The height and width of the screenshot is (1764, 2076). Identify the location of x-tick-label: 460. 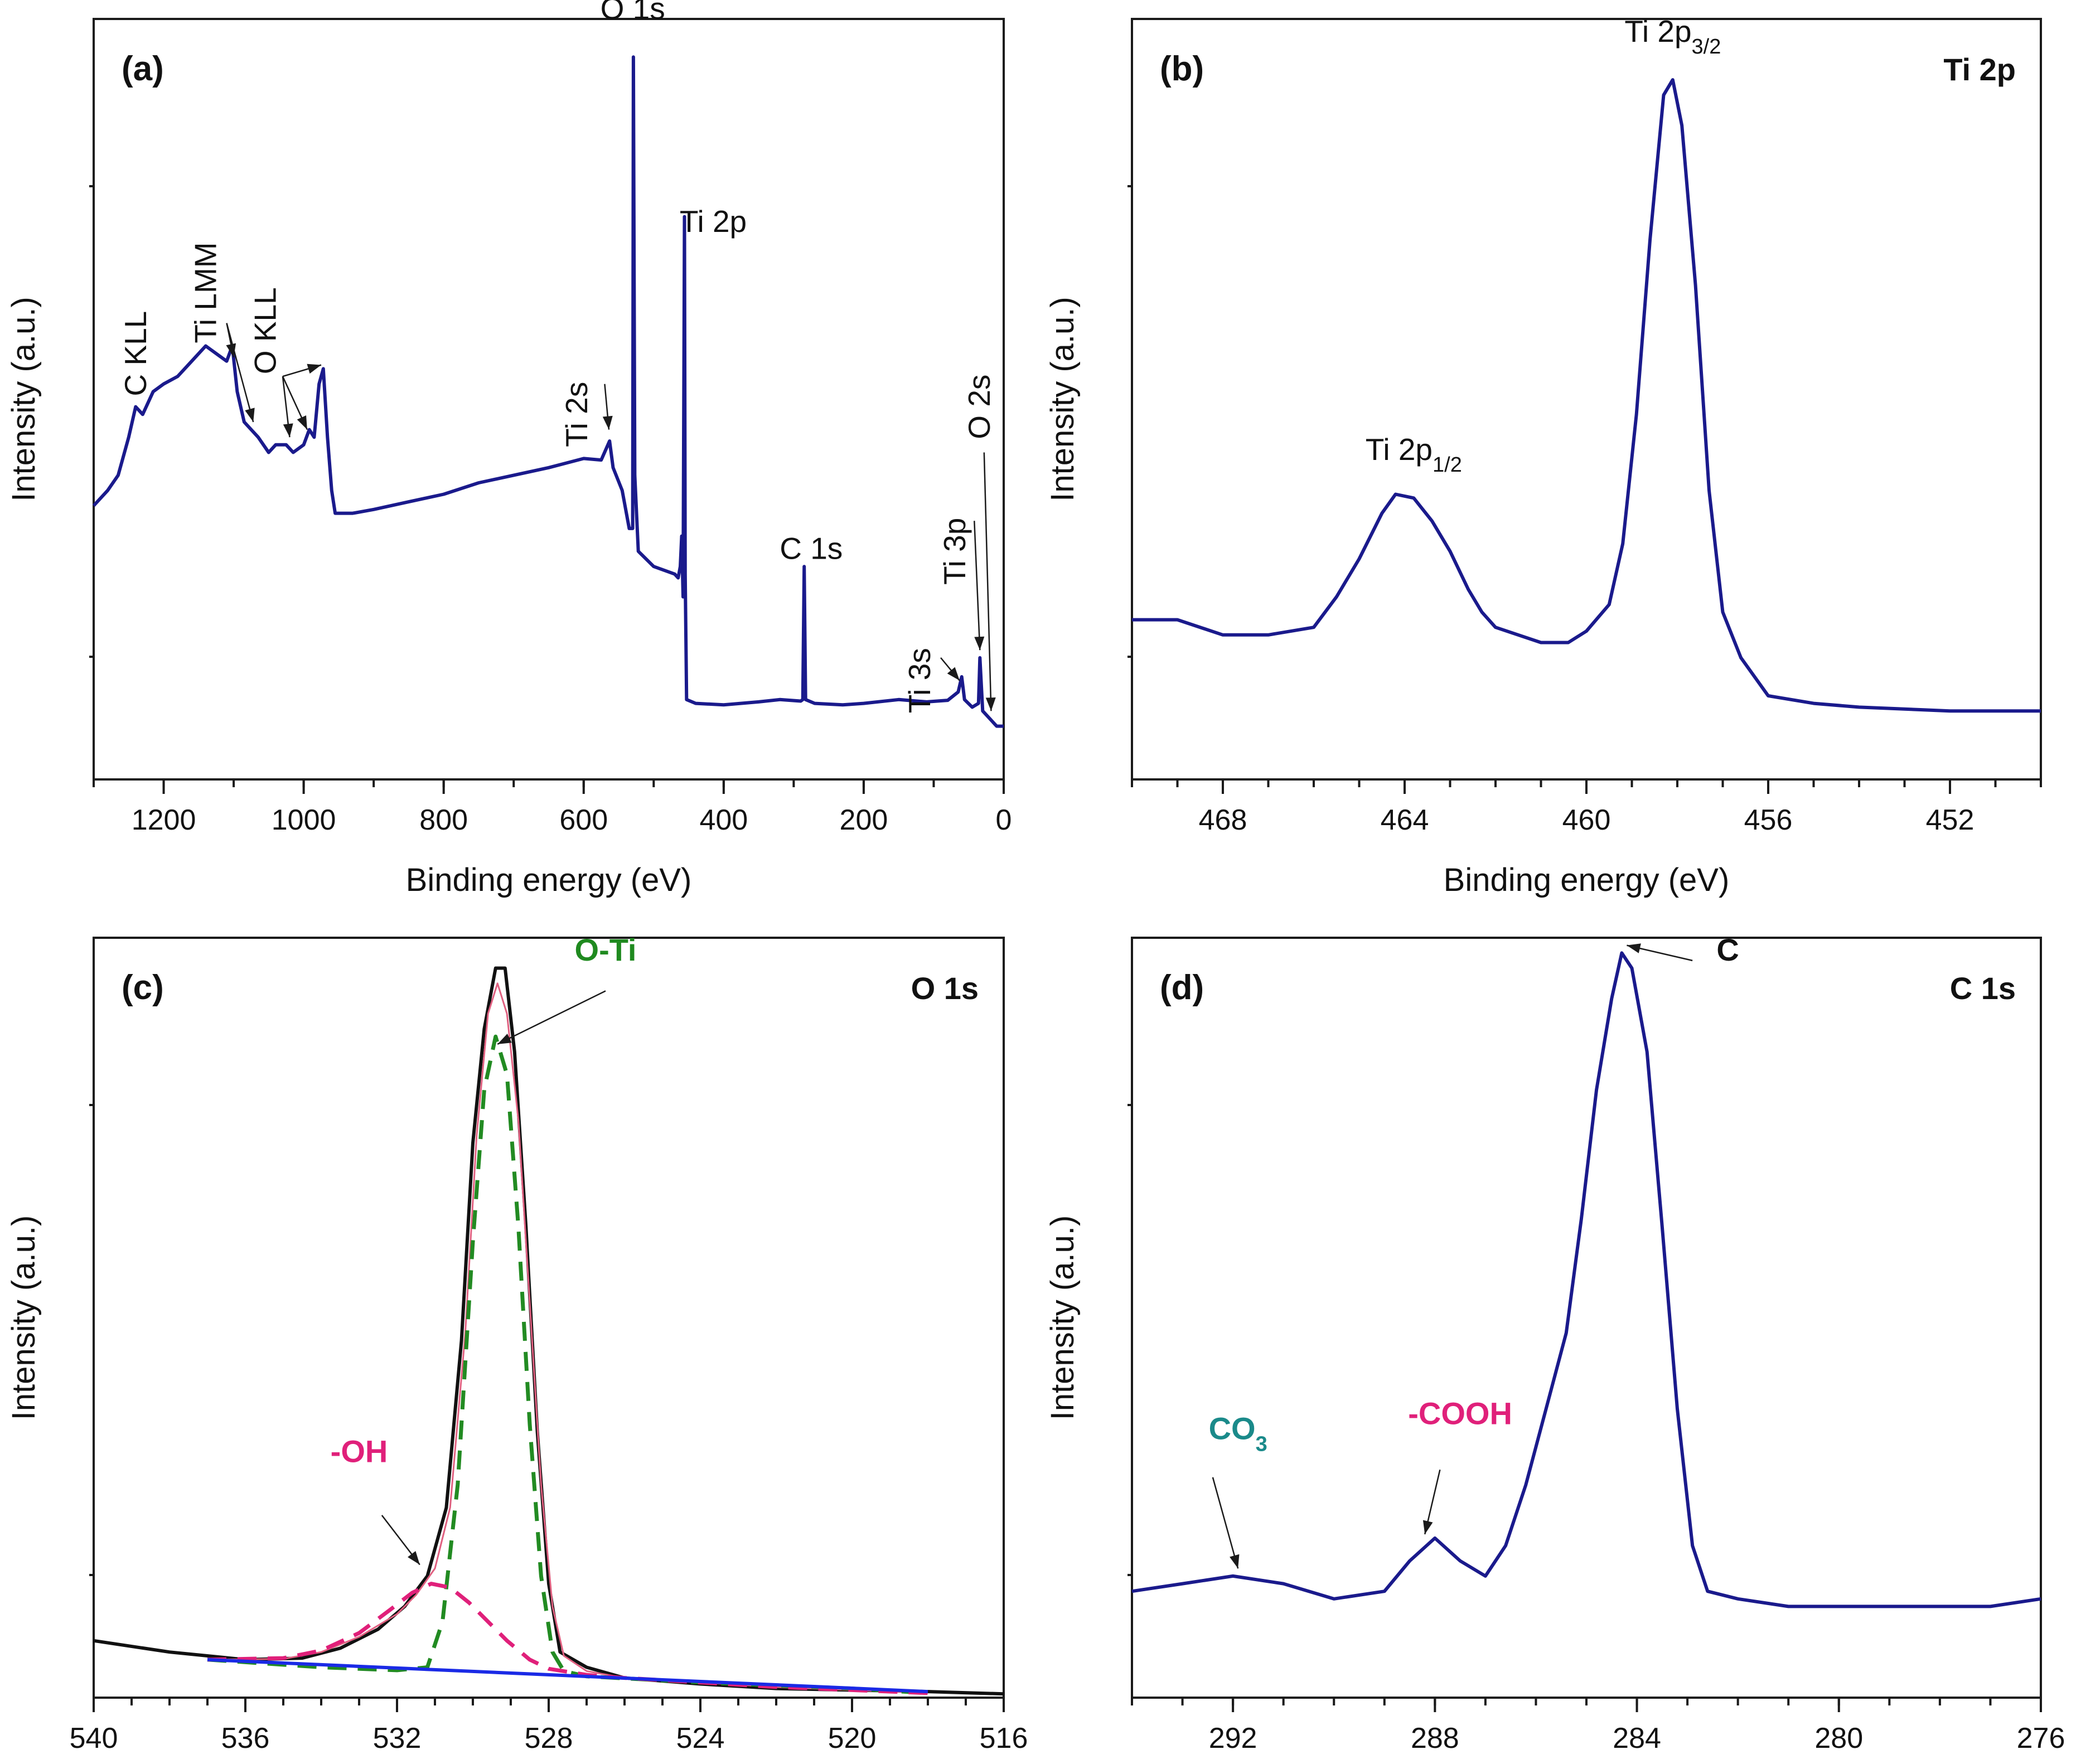
(1587, 820).